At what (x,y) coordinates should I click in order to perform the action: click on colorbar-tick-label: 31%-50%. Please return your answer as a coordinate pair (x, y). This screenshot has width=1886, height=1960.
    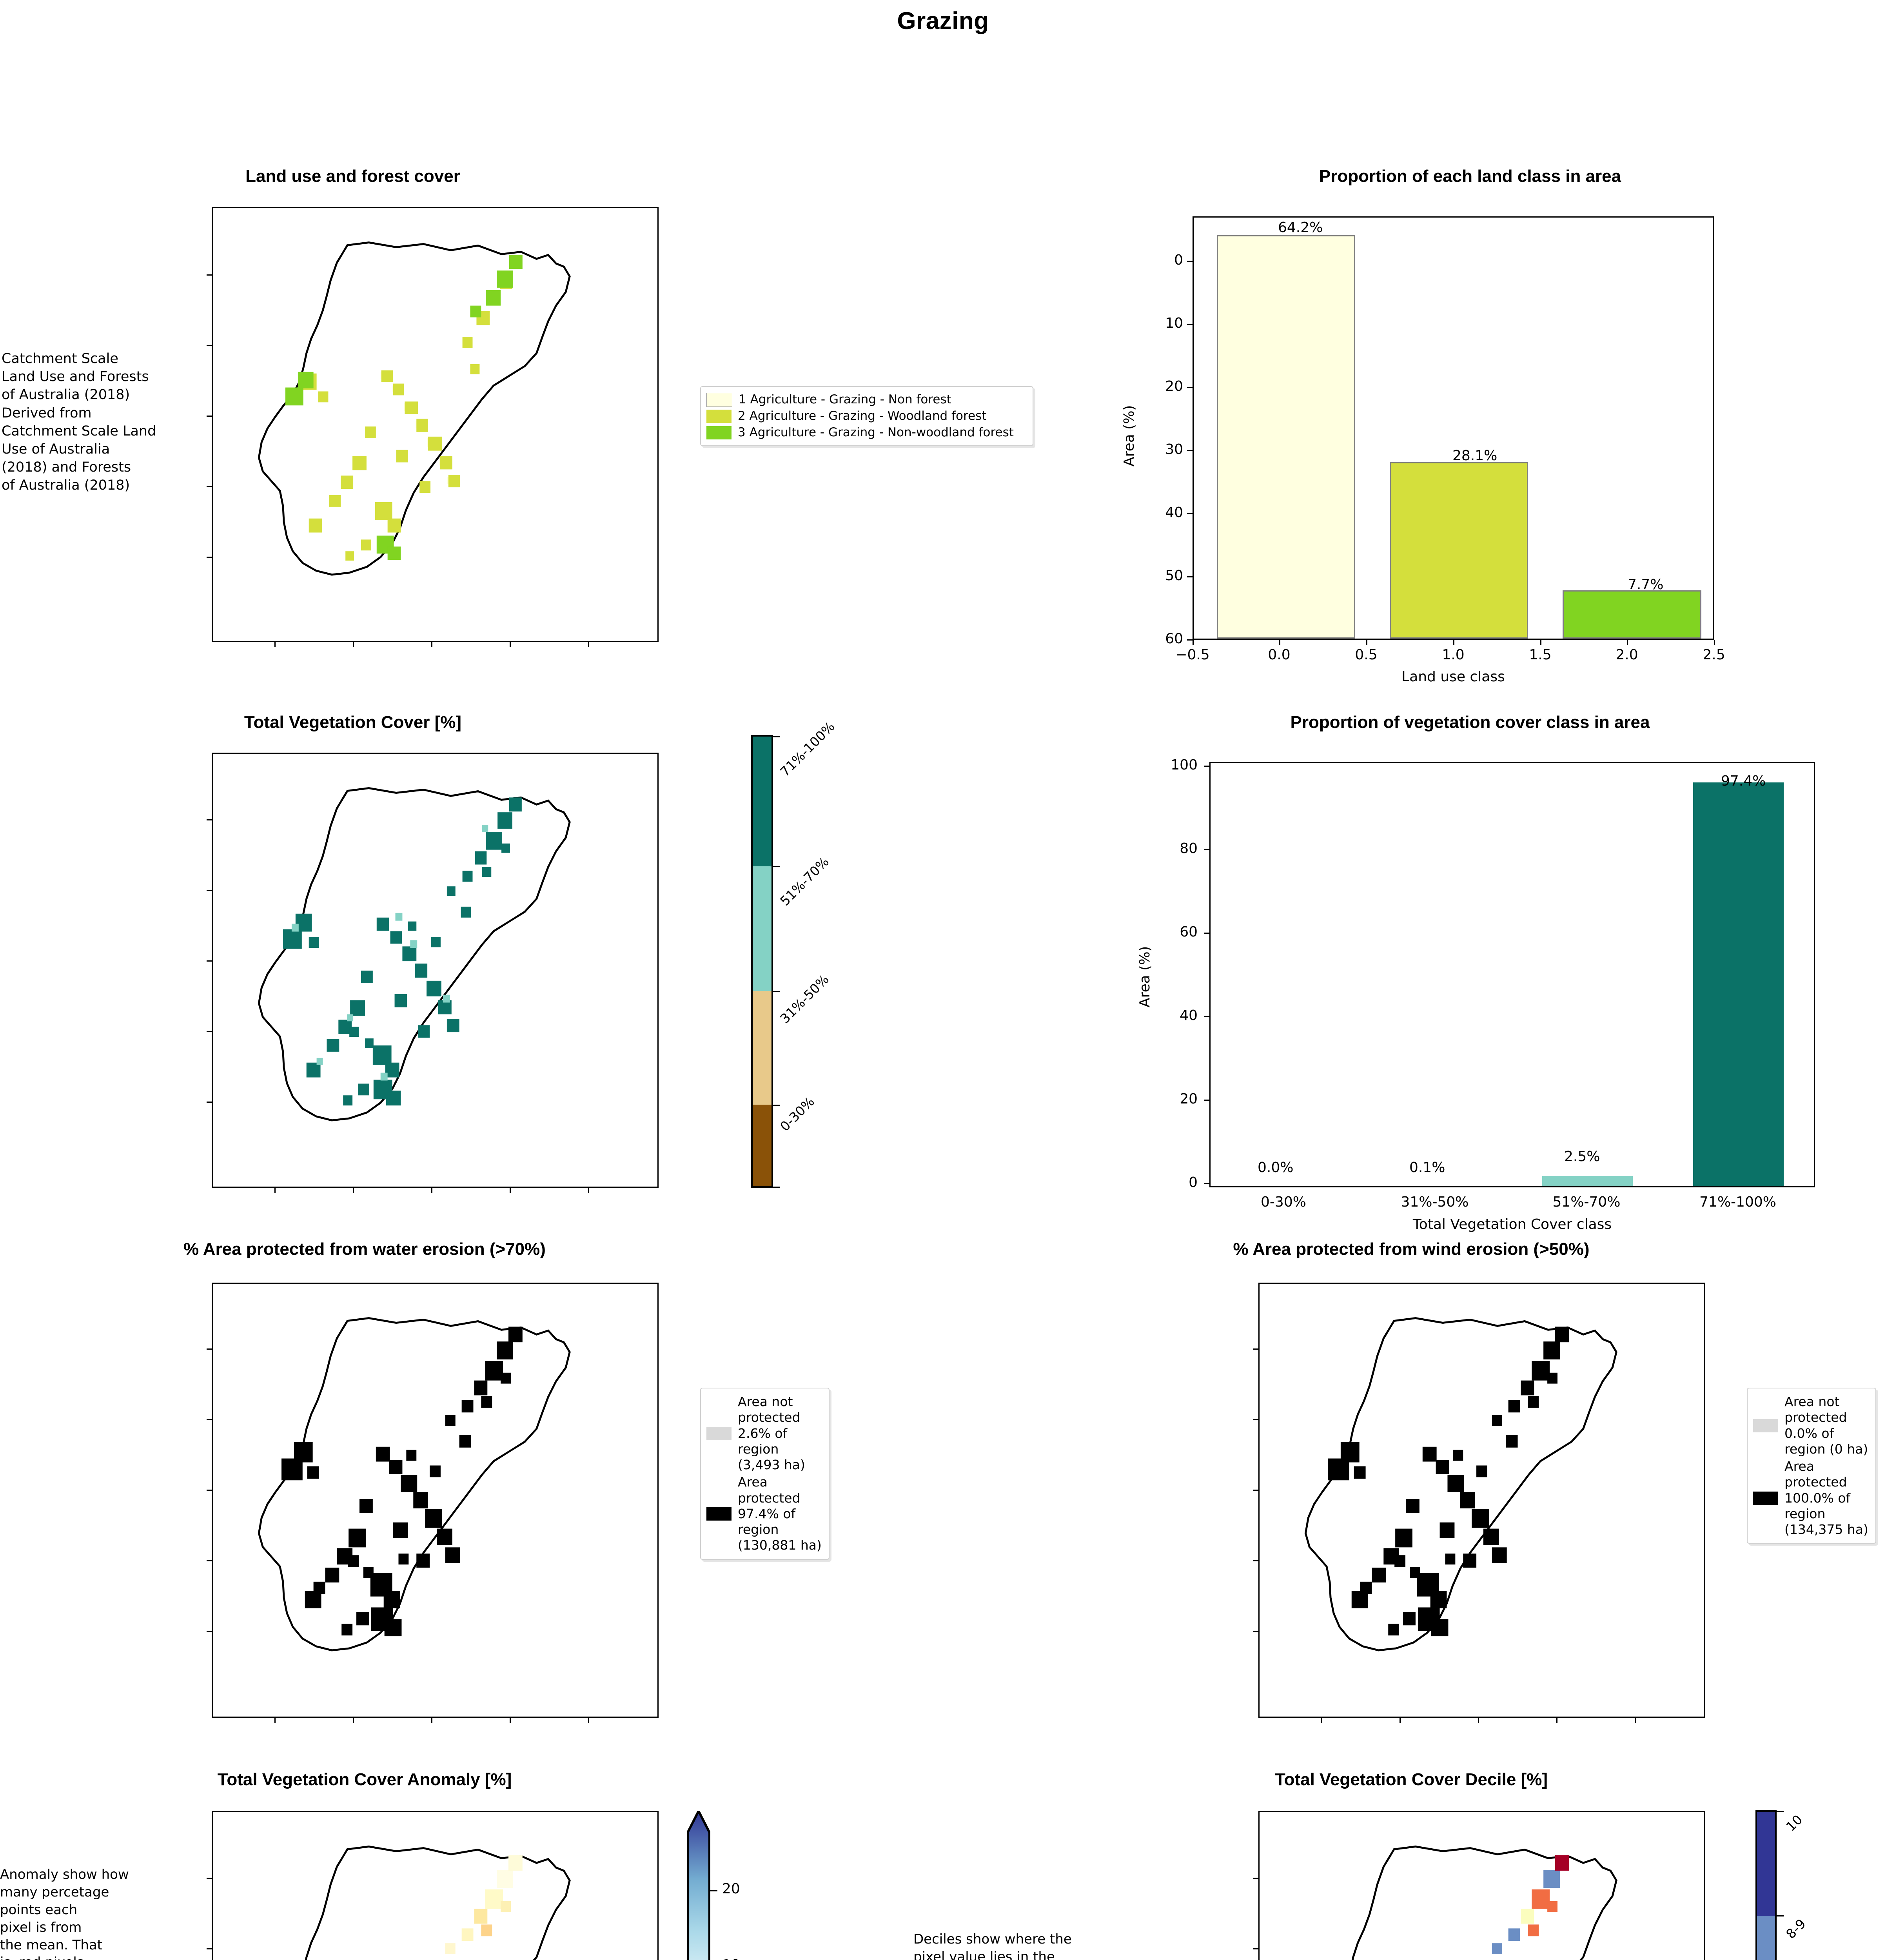
    Looking at the image, I should click on (805, 999).